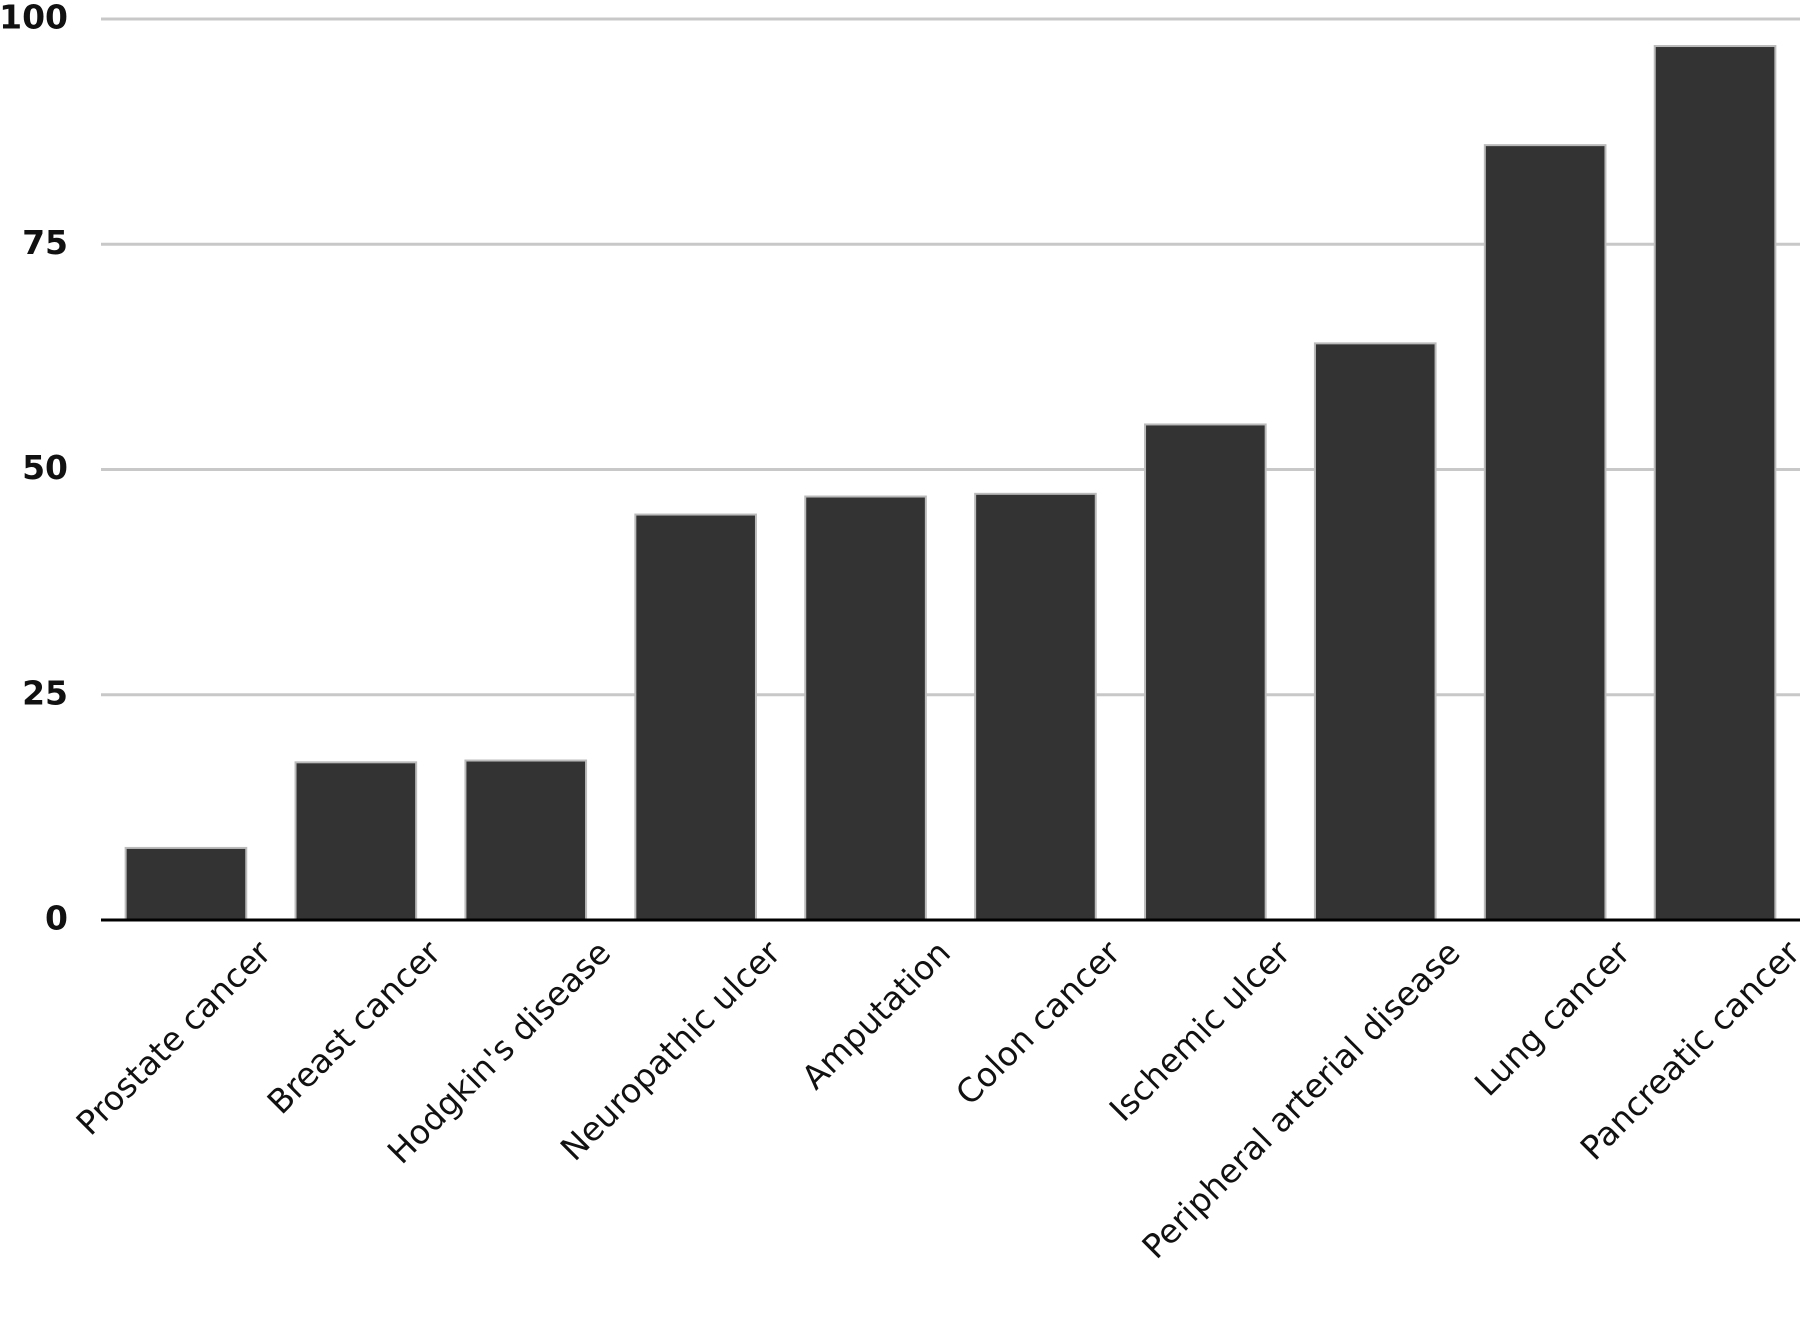  Describe the element at coordinates (56, 918) in the screenshot. I see `y-tick-label: 0` at that location.